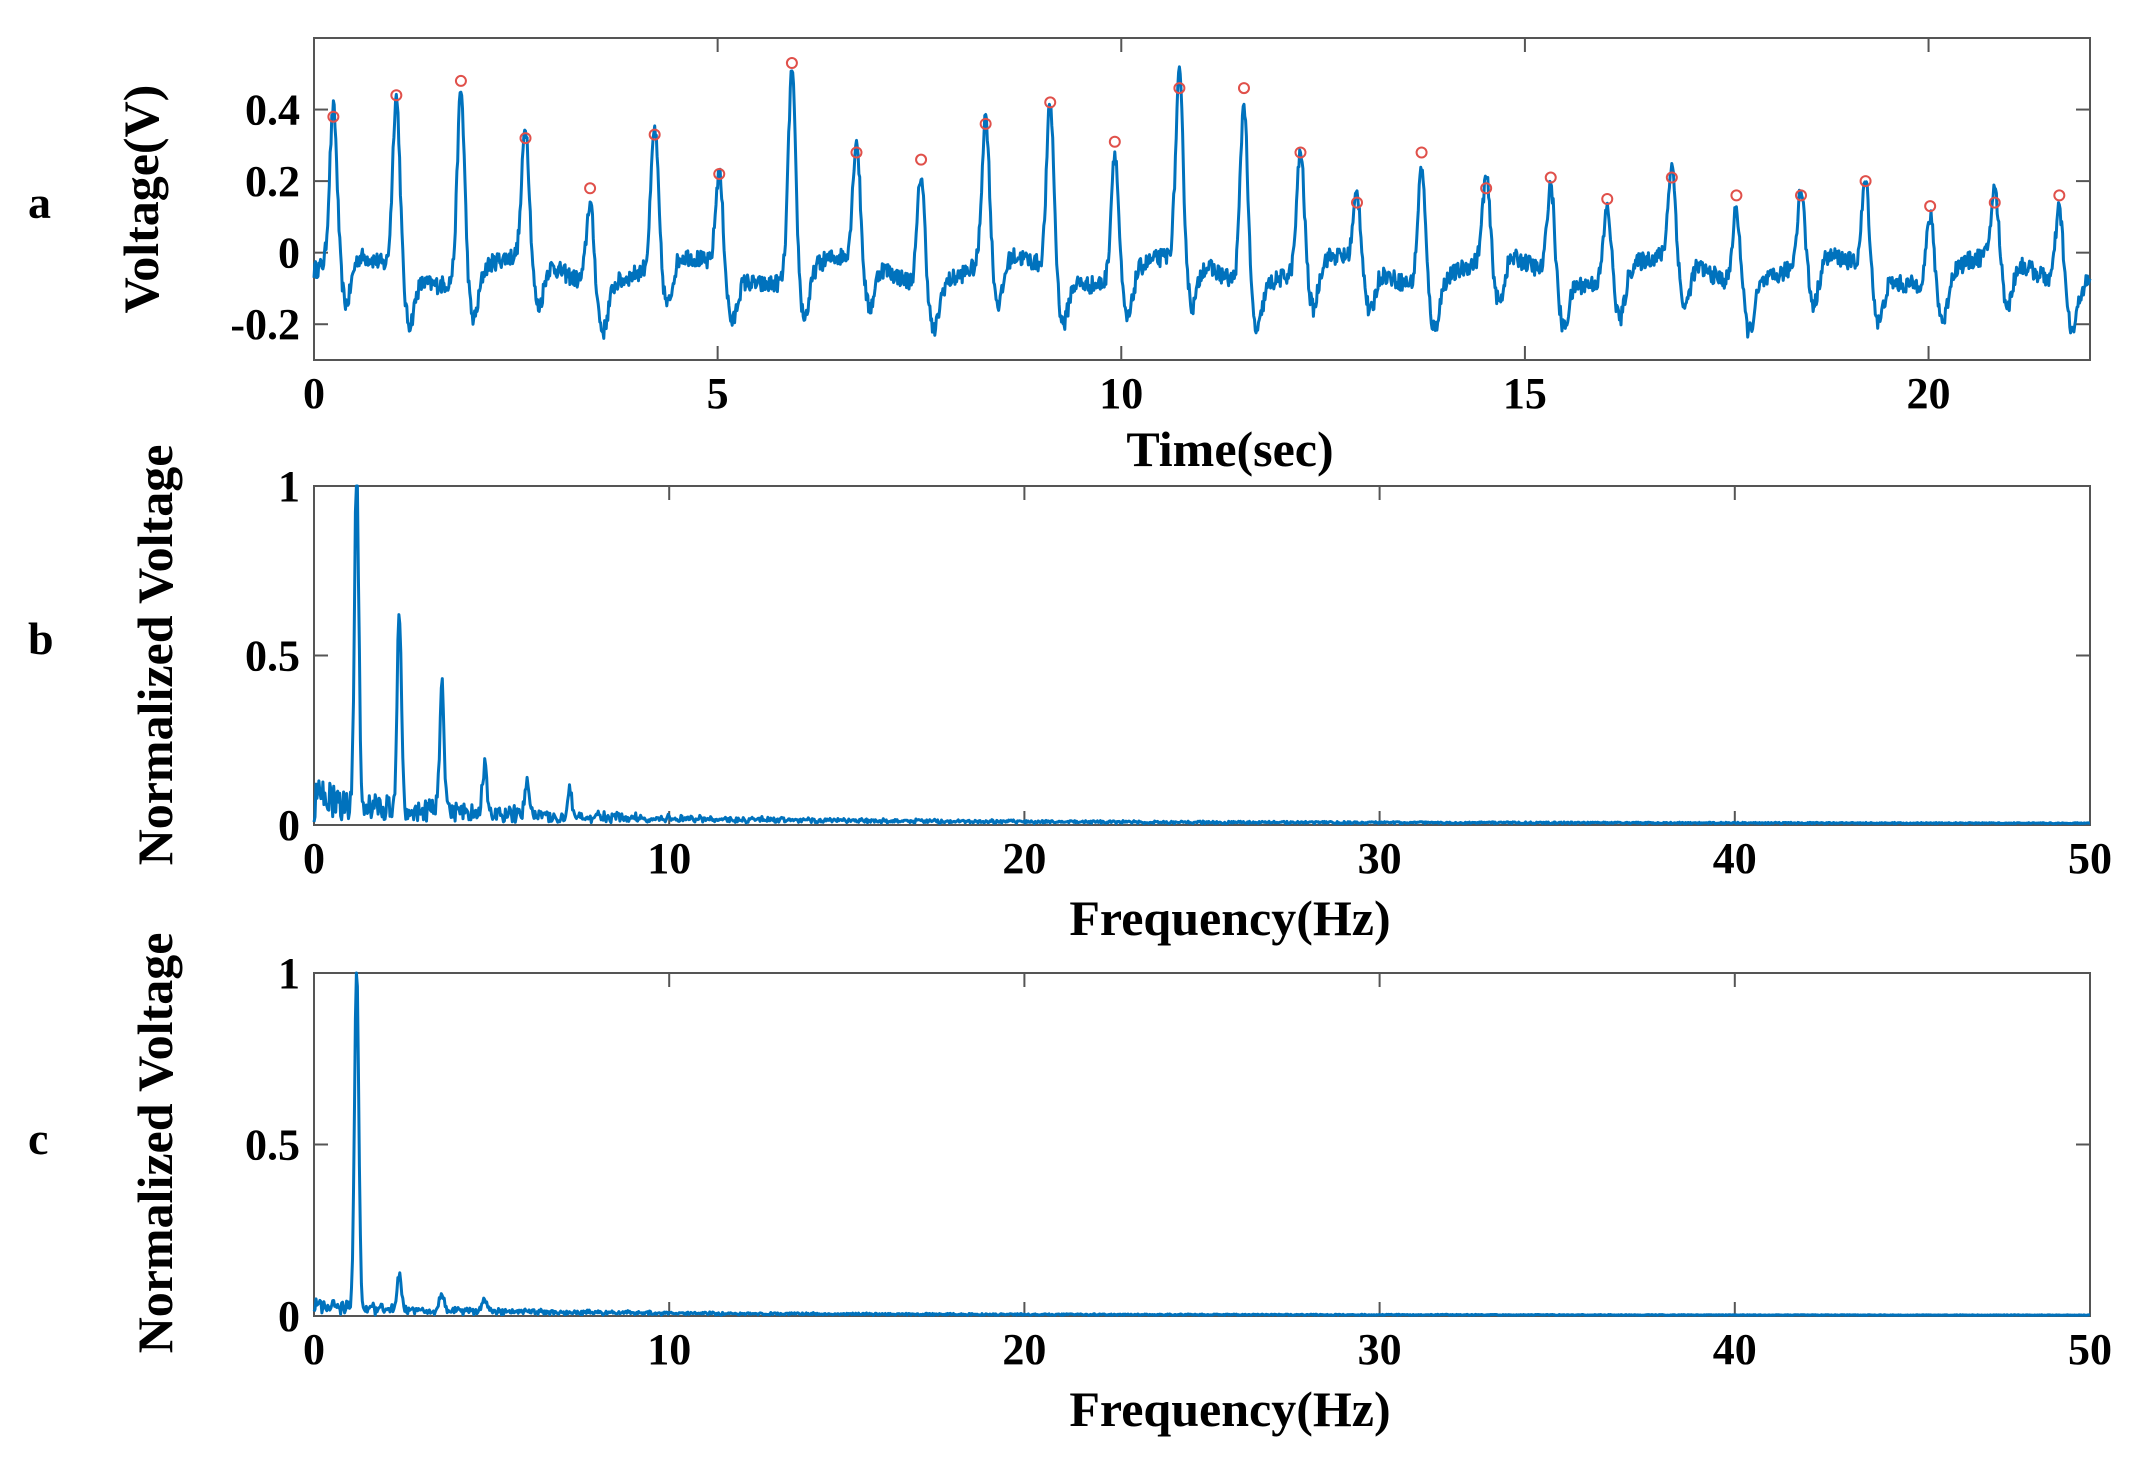 Image resolution: width=2148 pixels, height=1465 pixels. Describe the element at coordinates (39, 202) in the screenshot. I see `panel-a-letter: a` at that location.